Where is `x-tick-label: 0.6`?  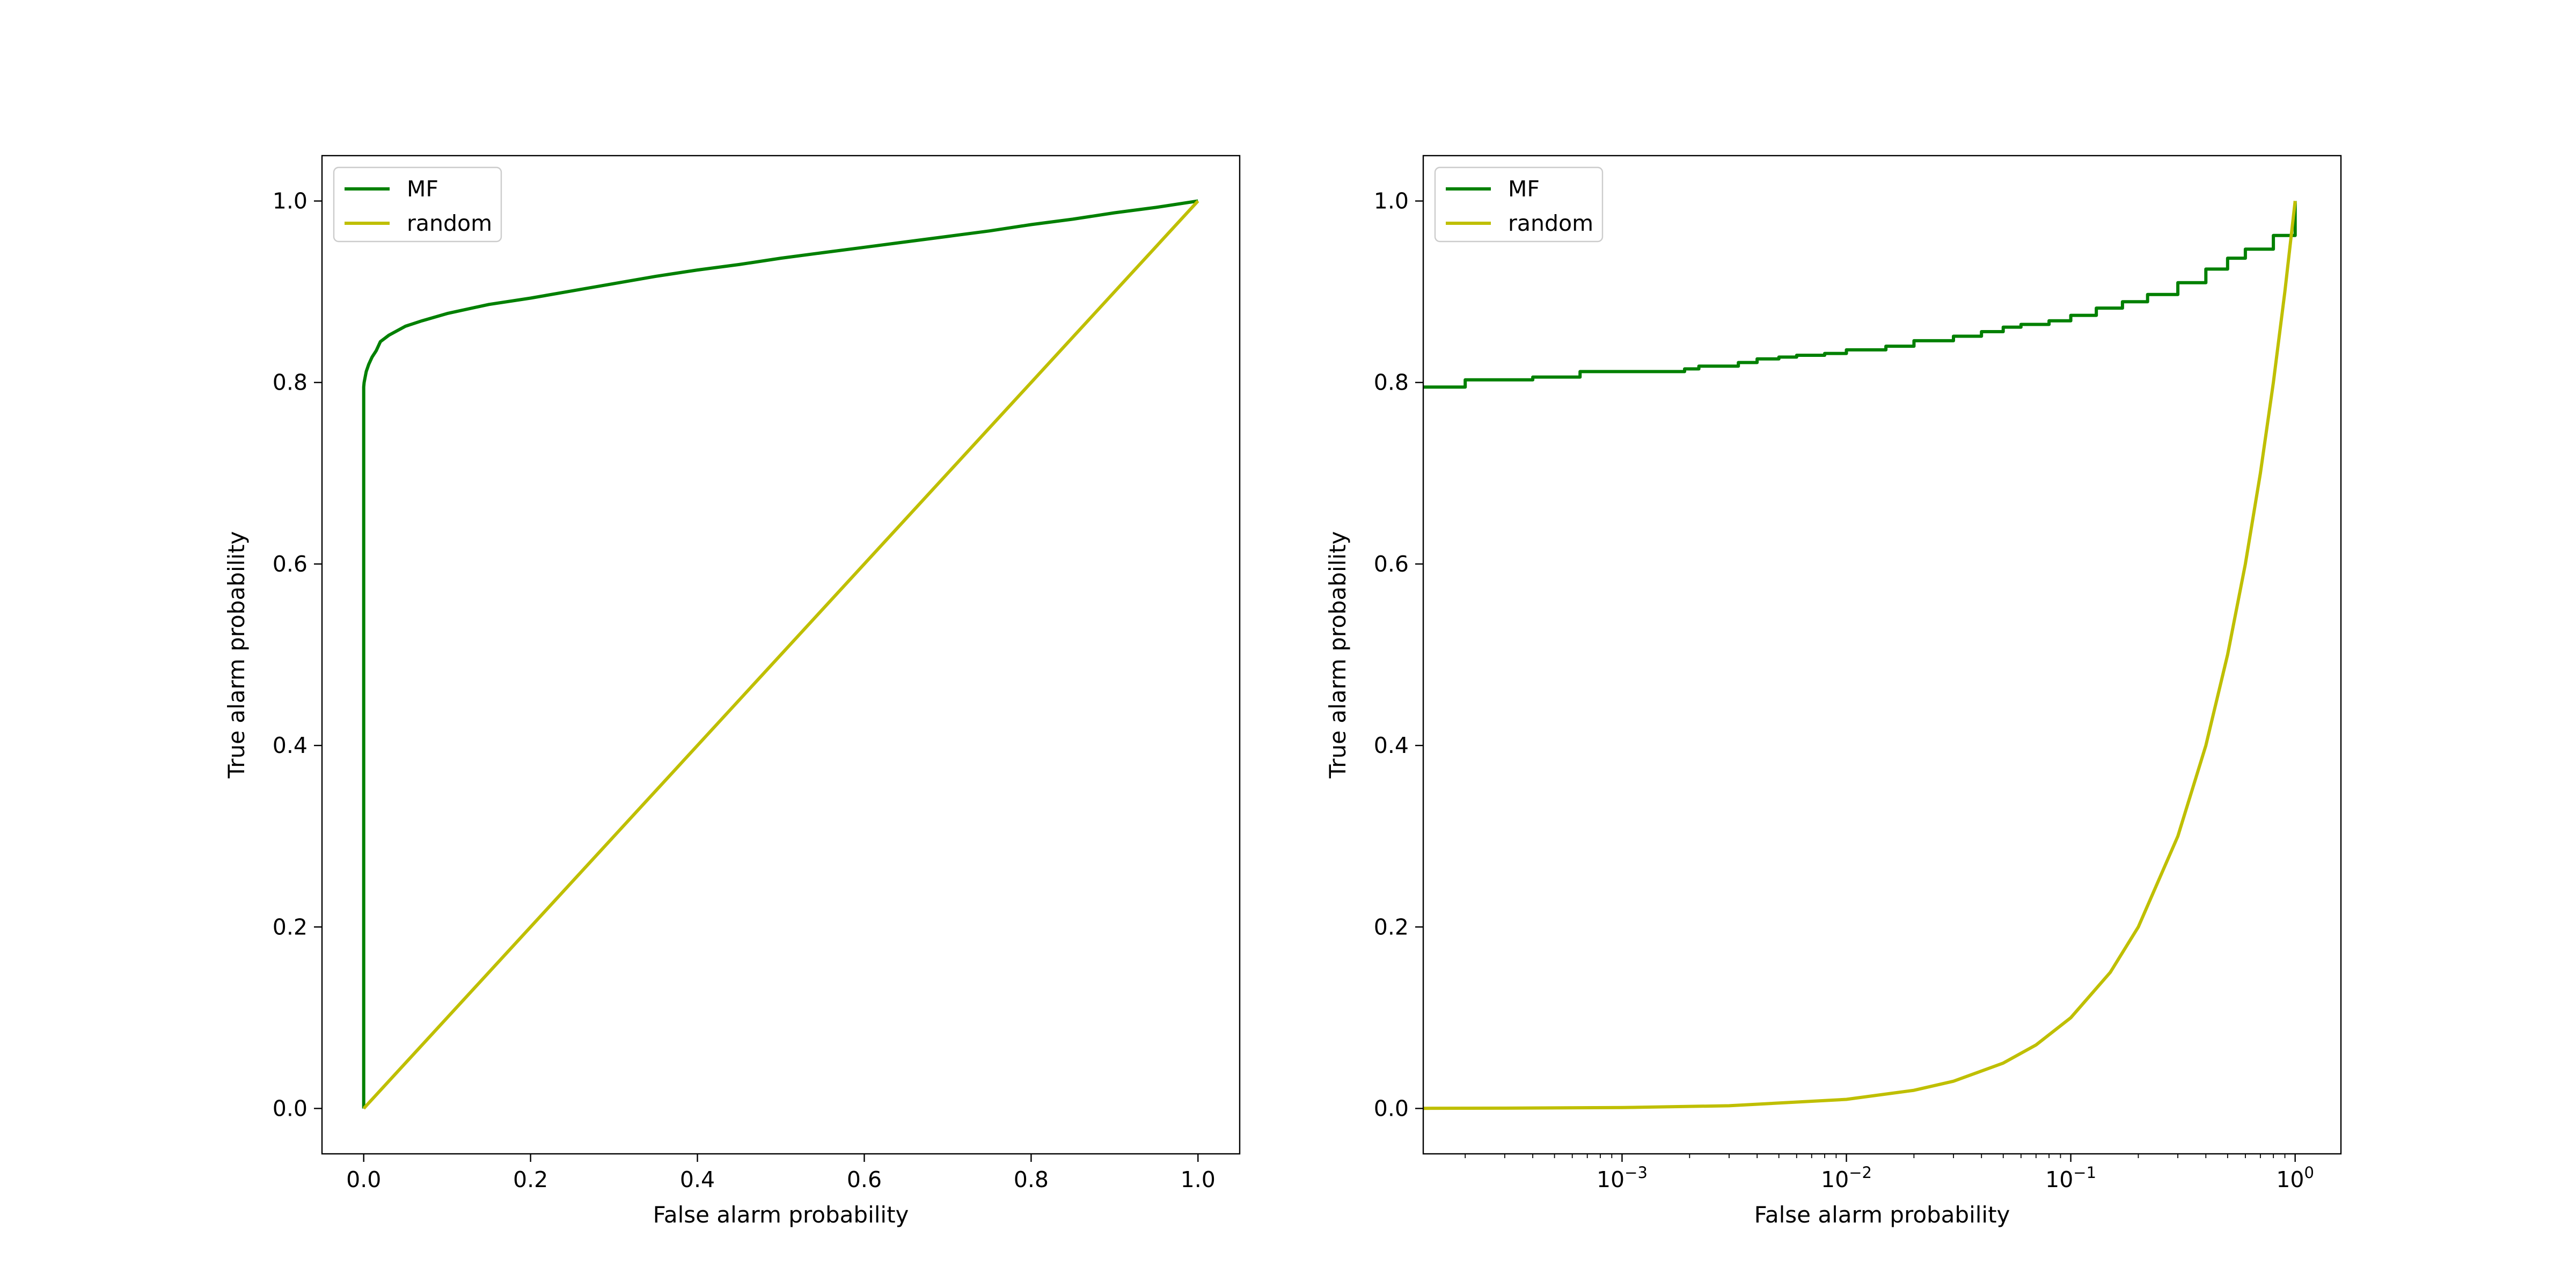 x-tick-label: 0.6 is located at coordinates (864, 1179).